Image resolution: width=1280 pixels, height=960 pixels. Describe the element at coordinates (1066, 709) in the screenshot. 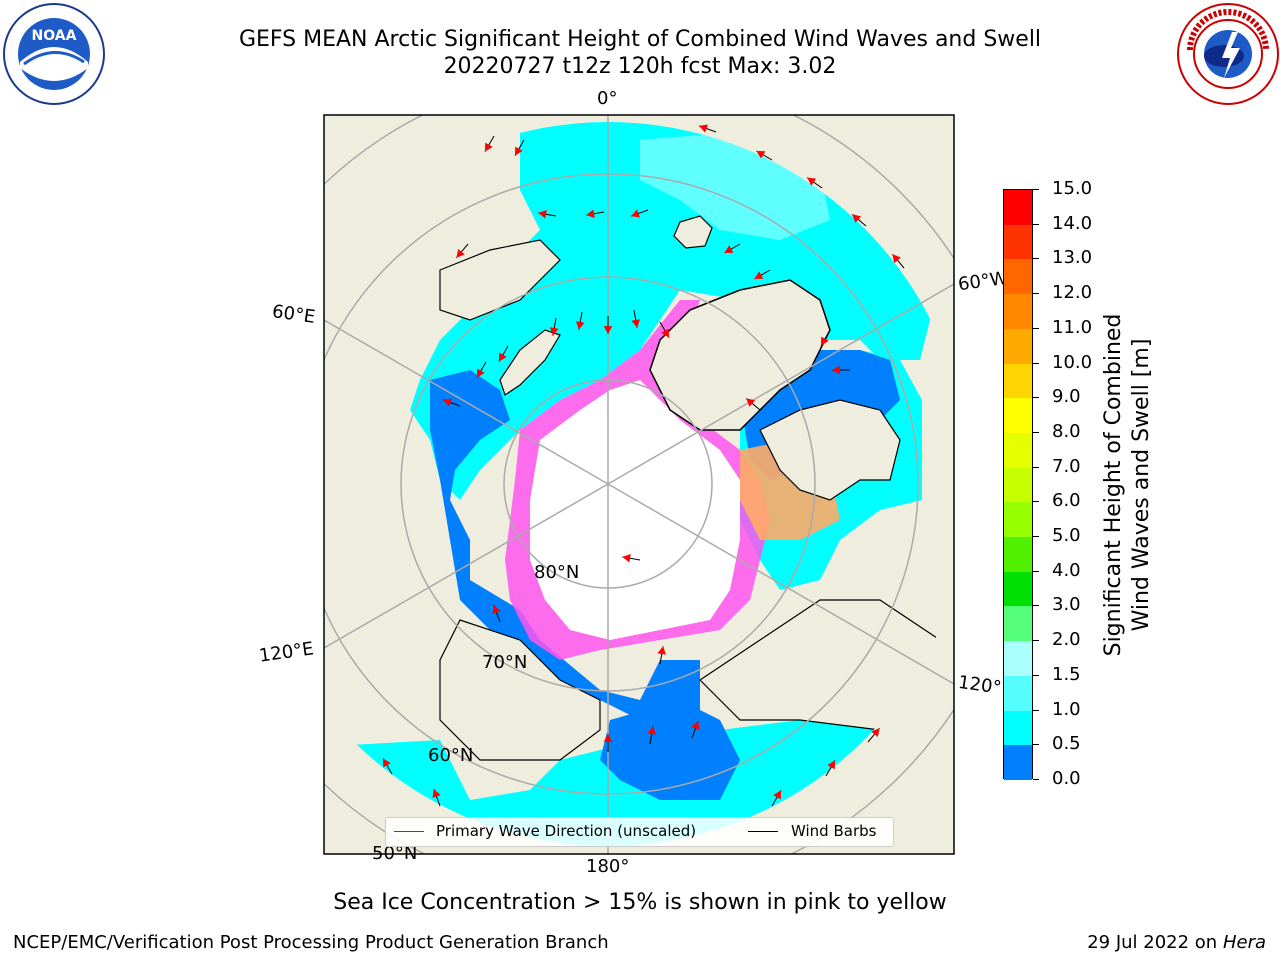

I see `colorbar-tick-label: 1.0` at that location.